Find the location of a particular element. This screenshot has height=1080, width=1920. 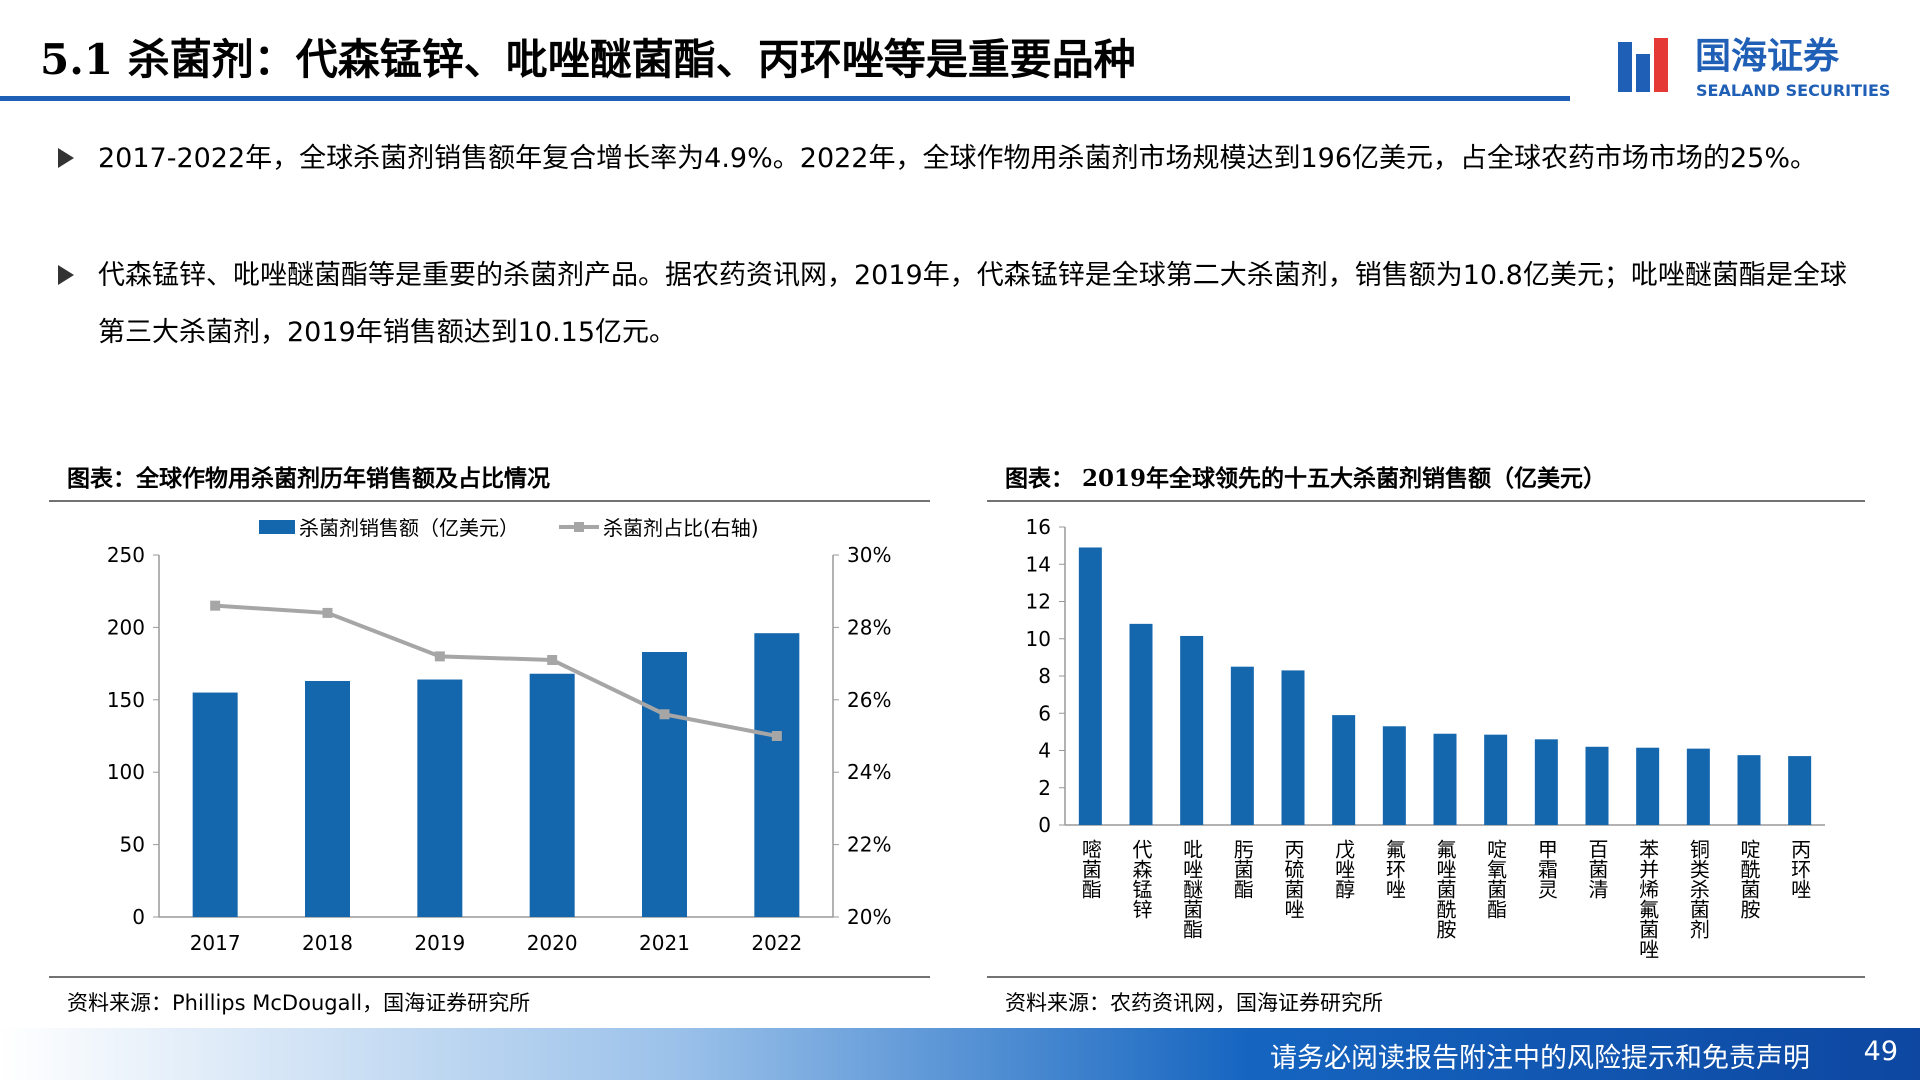

x-tick-label: 百菌清 is located at coordinates (1597, 869).